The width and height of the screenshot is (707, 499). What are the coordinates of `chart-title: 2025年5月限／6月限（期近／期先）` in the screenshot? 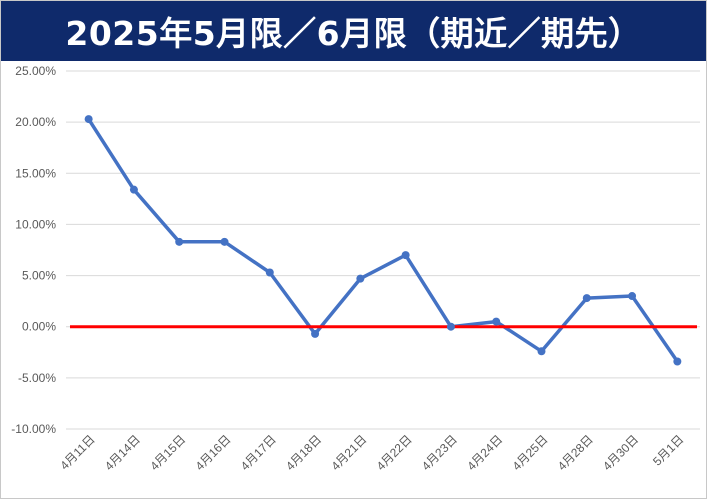 It's located at (353, 33).